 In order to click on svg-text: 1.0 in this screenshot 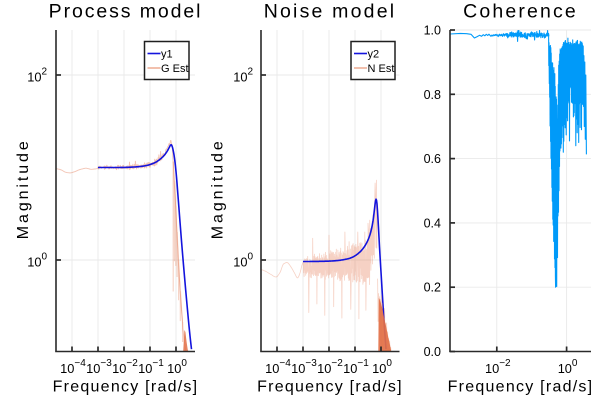, I will do `click(432, 31)`.